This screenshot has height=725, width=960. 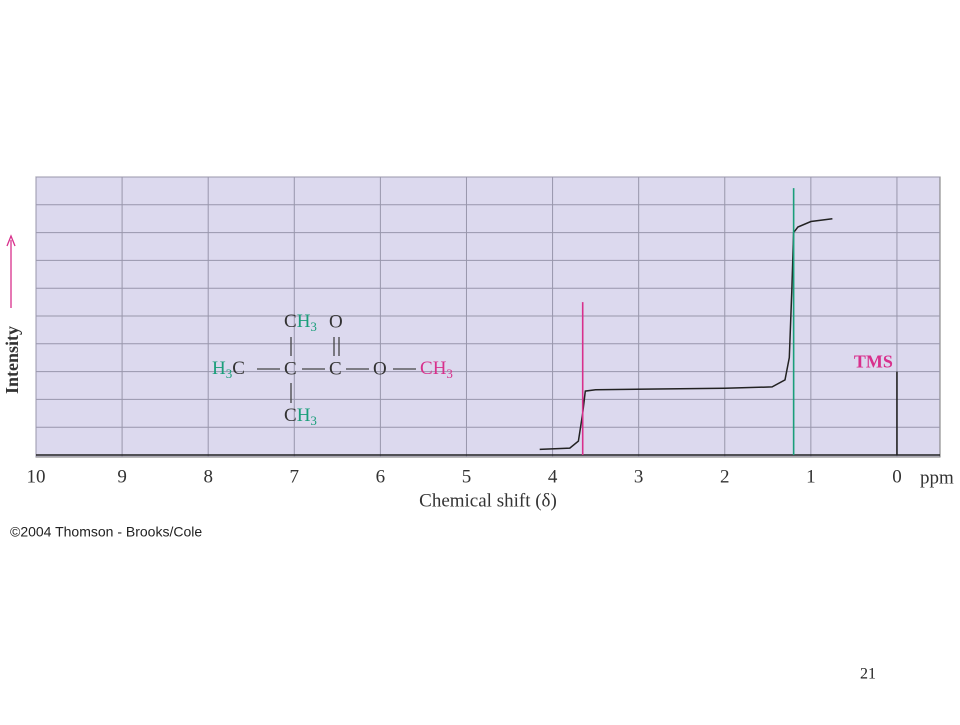 What do you see at coordinates (106, 532) in the screenshot?
I see `copyright: ©2004 Thomson - Brooks/Cole` at bounding box center [106, 532].